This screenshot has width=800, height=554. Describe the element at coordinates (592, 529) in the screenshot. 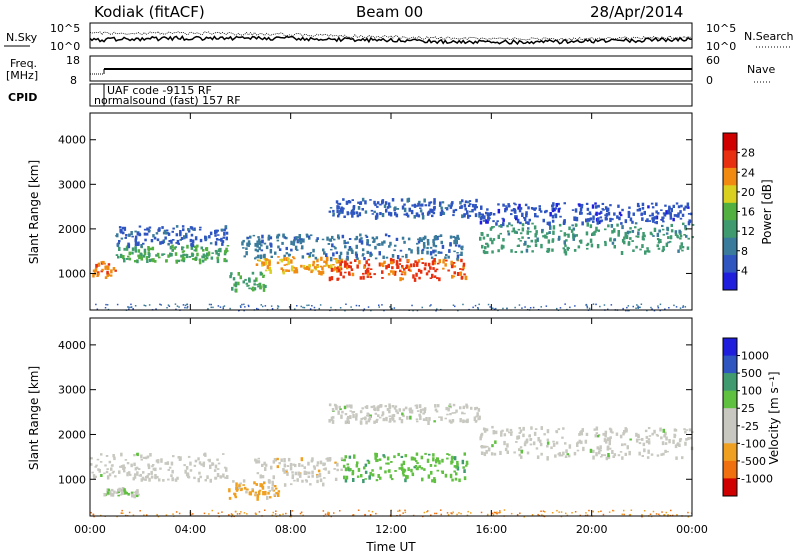

I see `x-tick-label: 20:00` at that location.